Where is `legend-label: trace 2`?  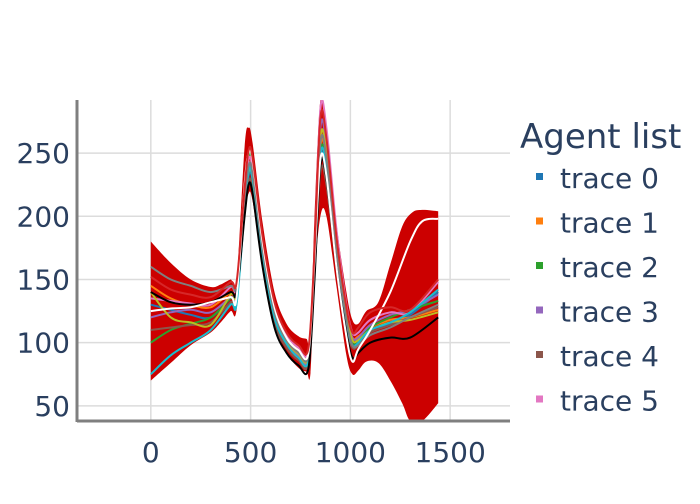
legend-label: trace 2 is located at coordinates (609, 267).